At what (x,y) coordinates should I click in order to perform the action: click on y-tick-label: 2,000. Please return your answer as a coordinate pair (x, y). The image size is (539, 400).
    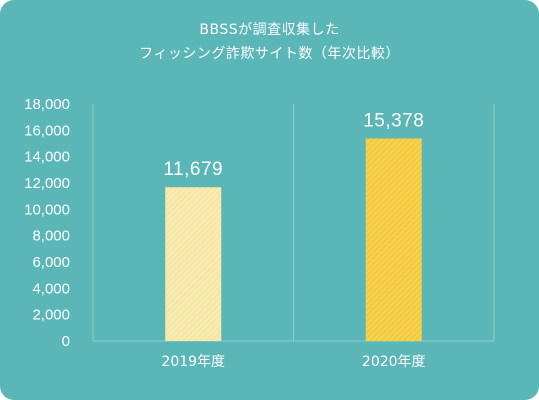
    Looking at the image, I should click on (51, 315).